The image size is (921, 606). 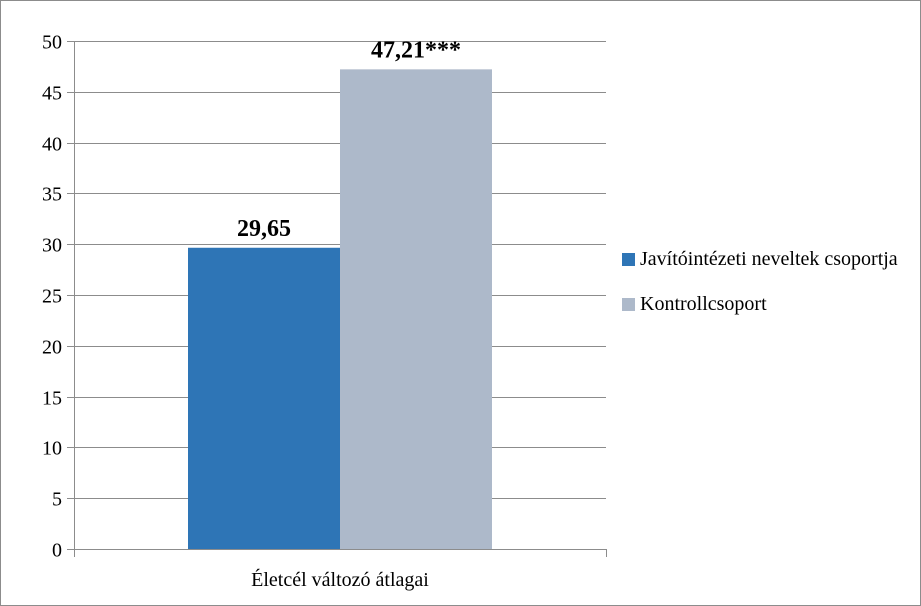 I want to click on legend-item-series-1: Javítóintézeti neveltek csoportja, so click(x=769, y=259).